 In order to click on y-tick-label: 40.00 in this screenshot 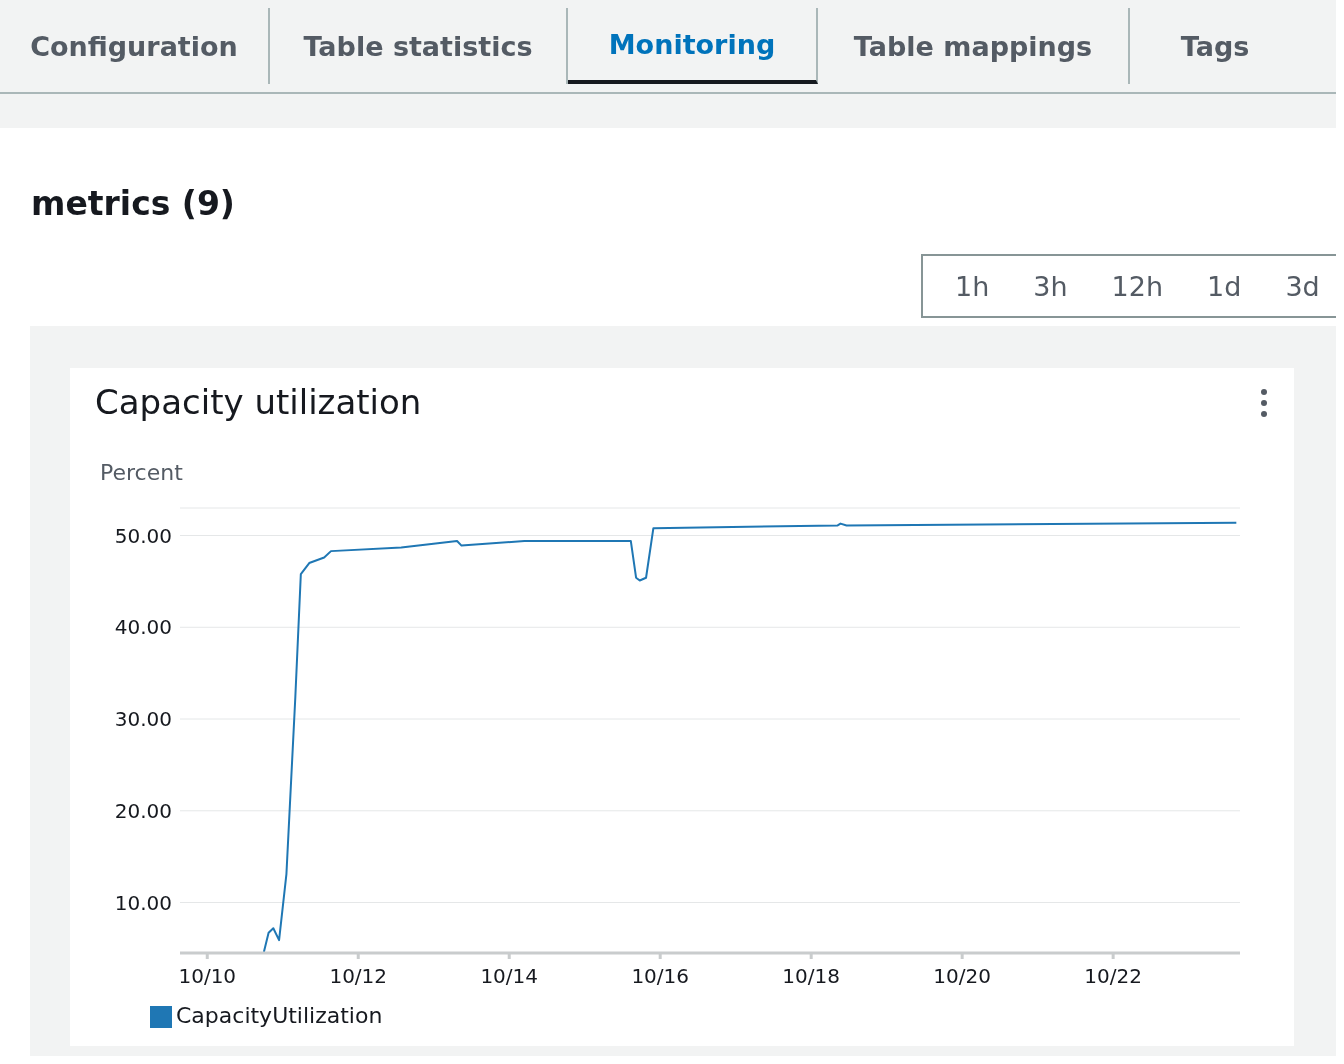, I will do `click(143, 627)`.